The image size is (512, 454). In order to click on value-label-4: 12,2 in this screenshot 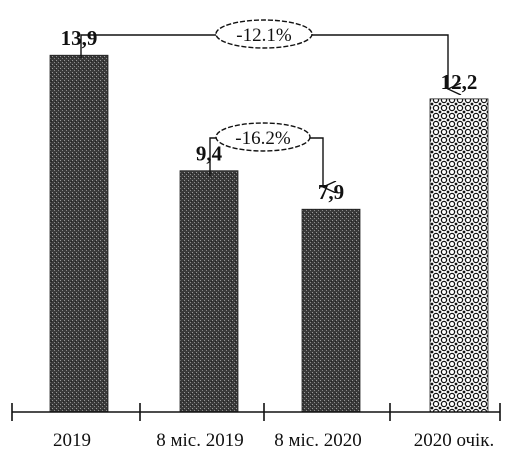, I will do `click(459, 82)`.